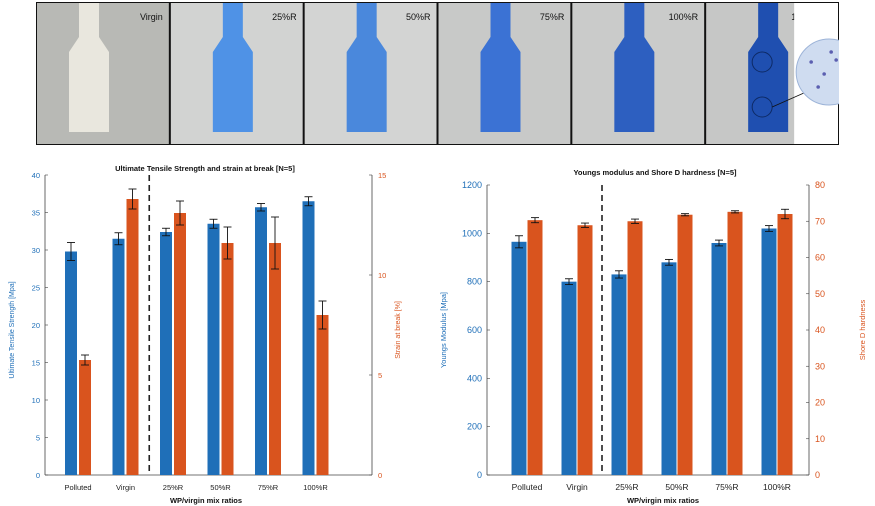 This screenshot has height=506, width=875. Describe the element at coordinates (626, 487) in the screenshot. I see `x-tick-label: 25%R` at that location.